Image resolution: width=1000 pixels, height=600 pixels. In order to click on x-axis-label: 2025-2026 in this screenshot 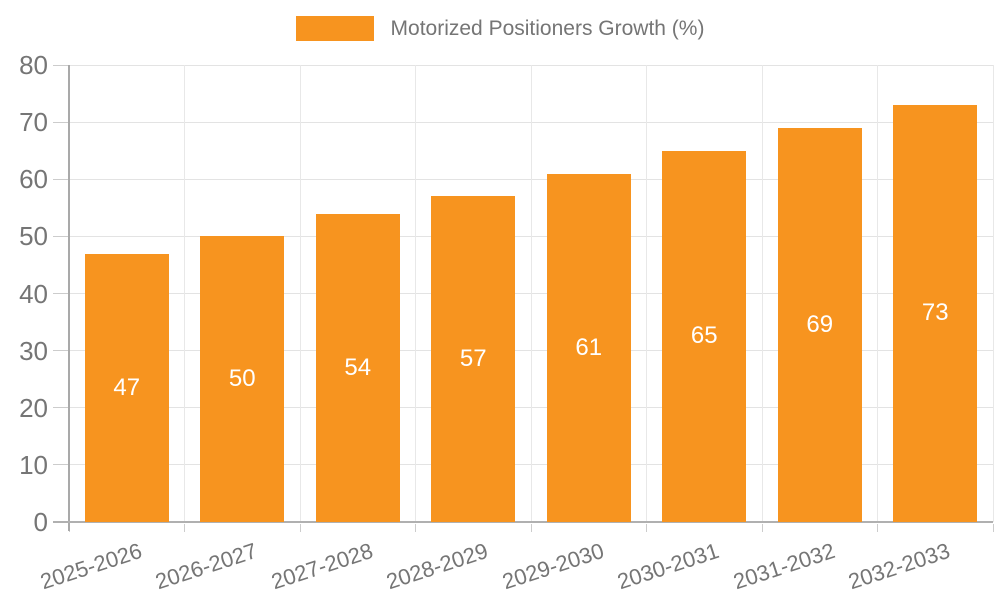, I will do `click(90, 566)`.